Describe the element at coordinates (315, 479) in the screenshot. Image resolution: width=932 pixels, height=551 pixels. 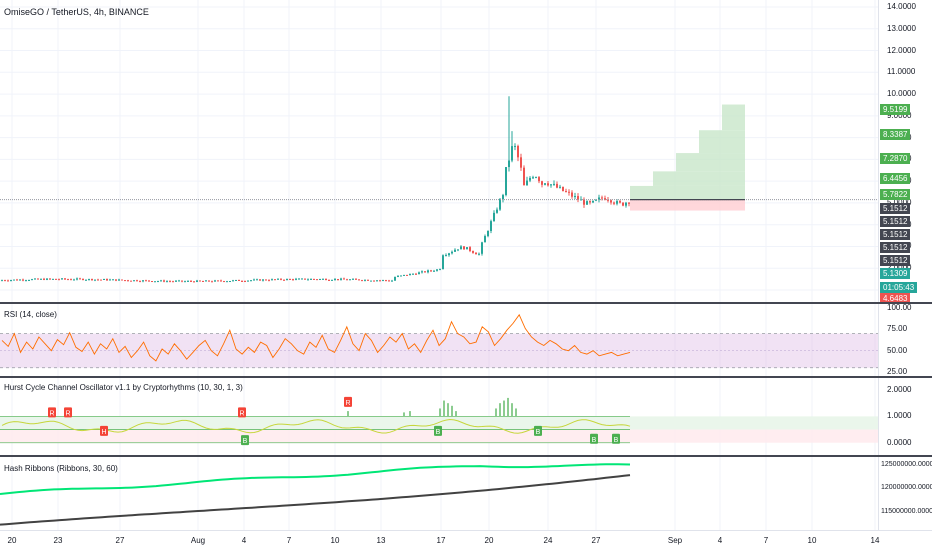
I see `hash-fast-line` at that location.